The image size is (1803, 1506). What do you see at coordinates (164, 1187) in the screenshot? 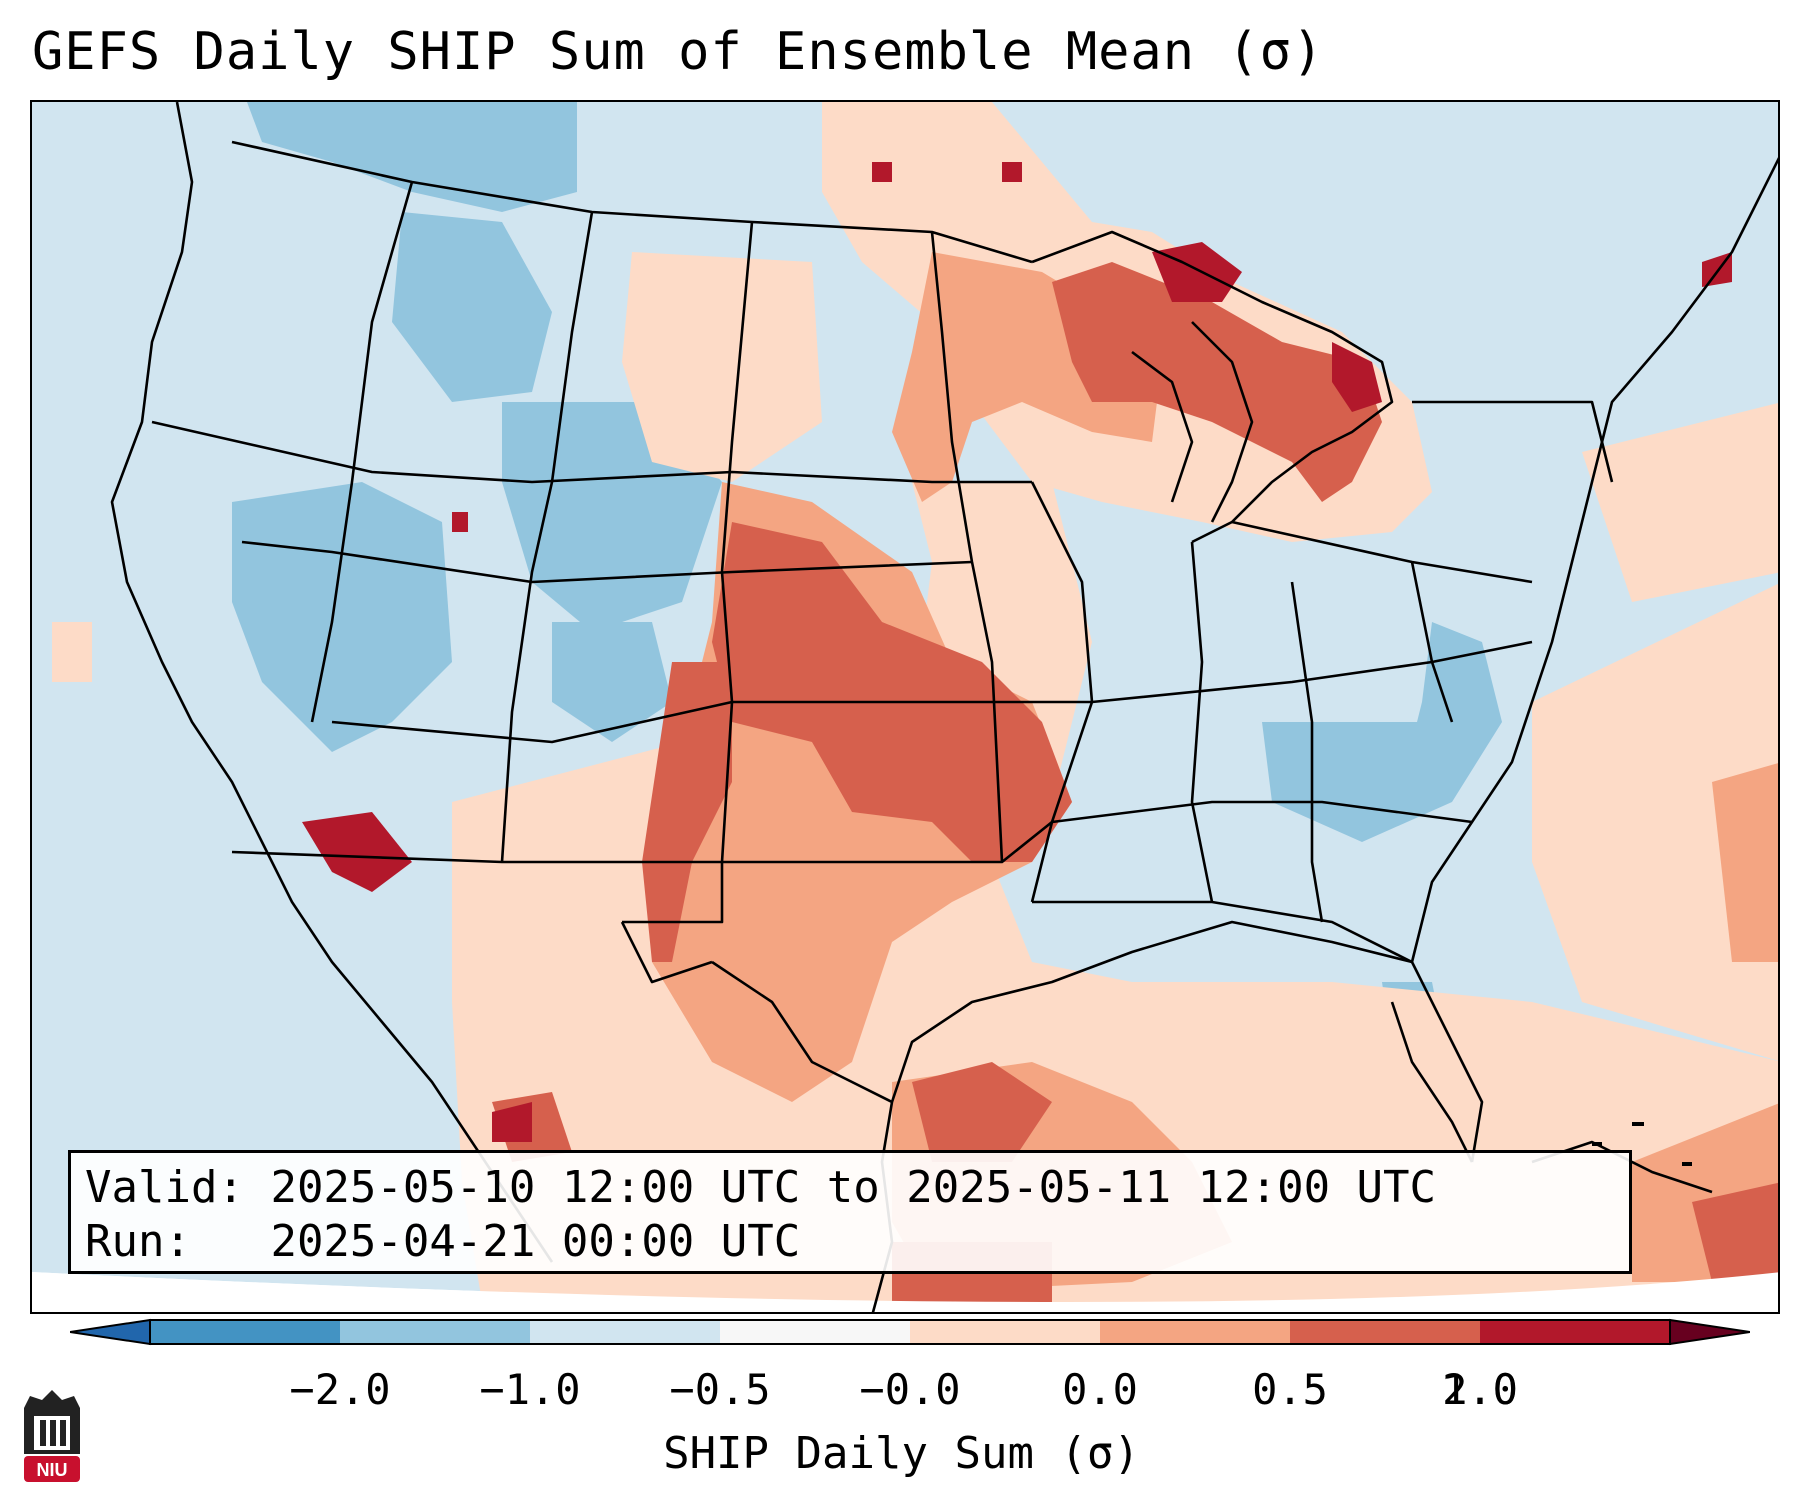
I see `valid-label: Valid:` at bounding box center [164, 1187].